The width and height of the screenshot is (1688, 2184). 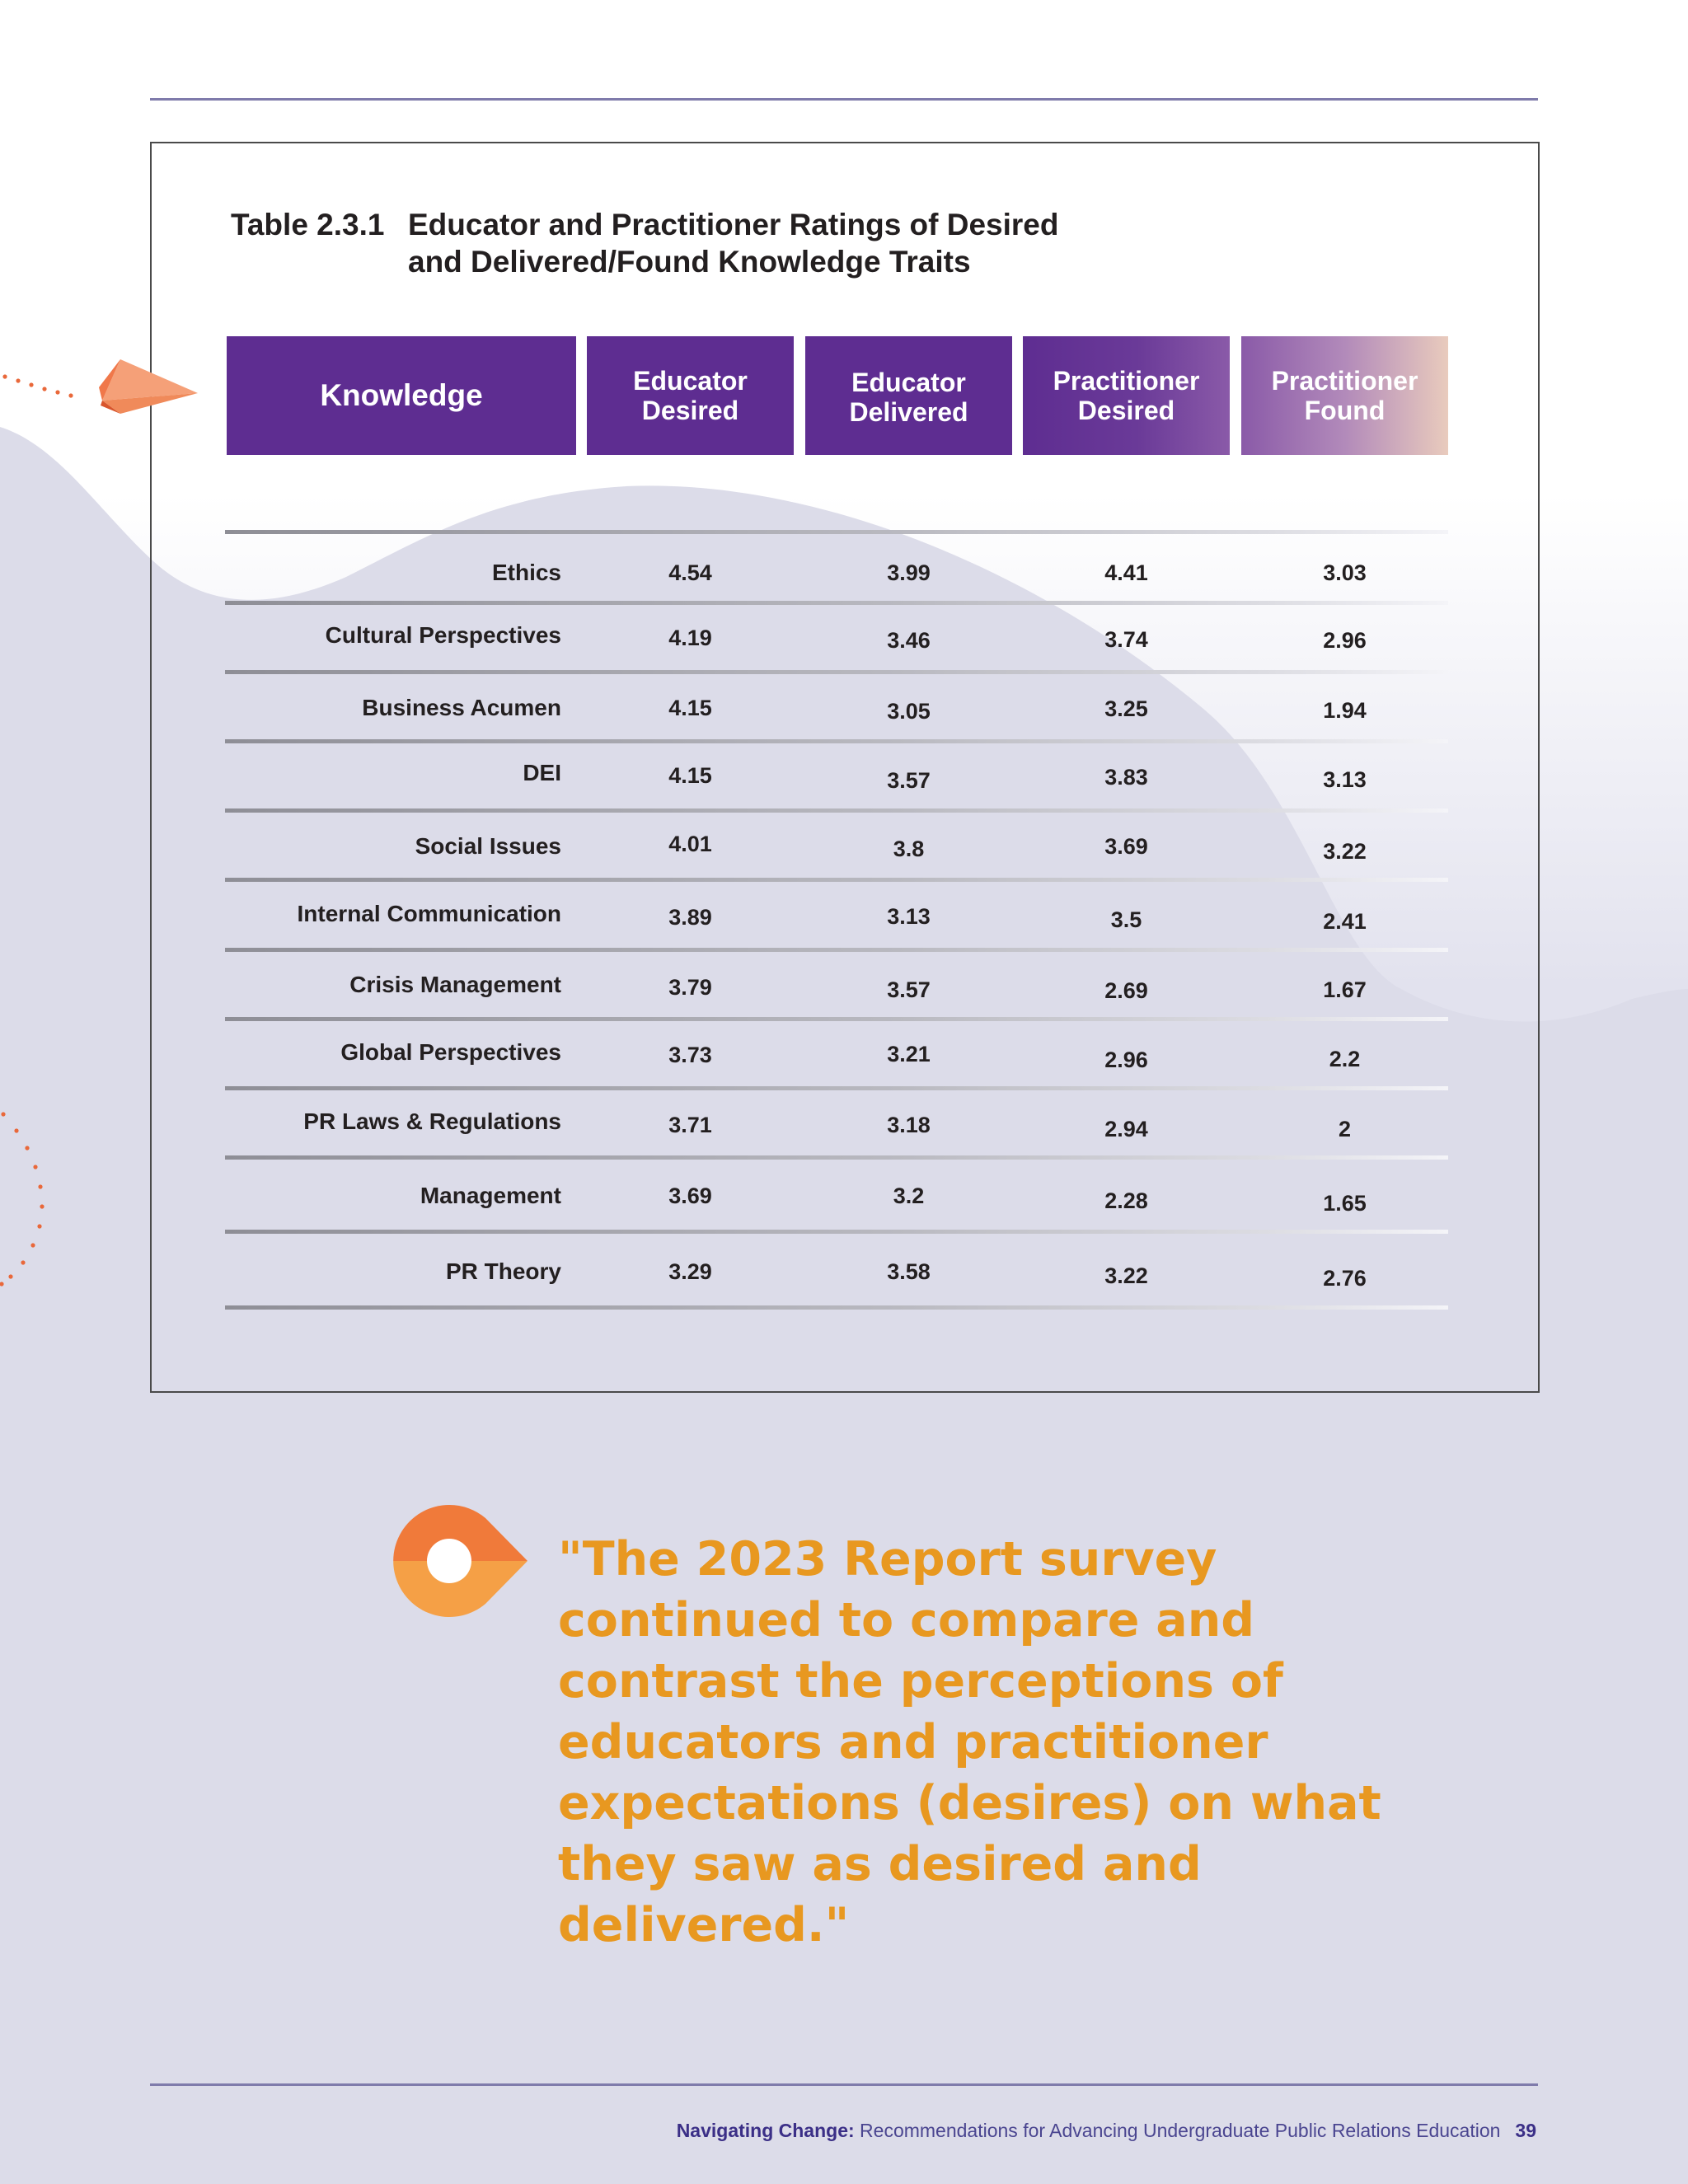 What do you see at coordinates (443, 635) in the screenshot?
I see `row-label: Cultural Perspectives` at bounding box center [443, 635].